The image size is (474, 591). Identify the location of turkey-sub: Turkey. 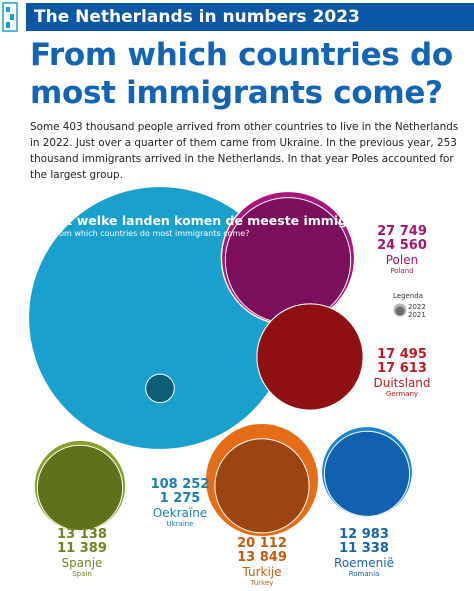
(262, 583).